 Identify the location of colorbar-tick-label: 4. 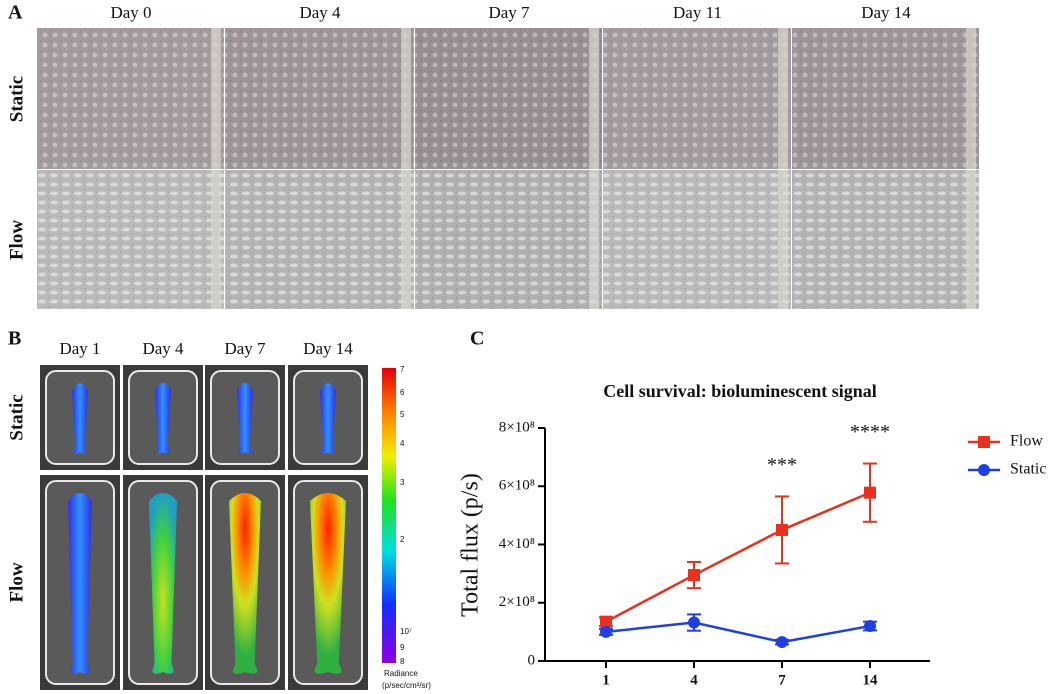
(402, 443).